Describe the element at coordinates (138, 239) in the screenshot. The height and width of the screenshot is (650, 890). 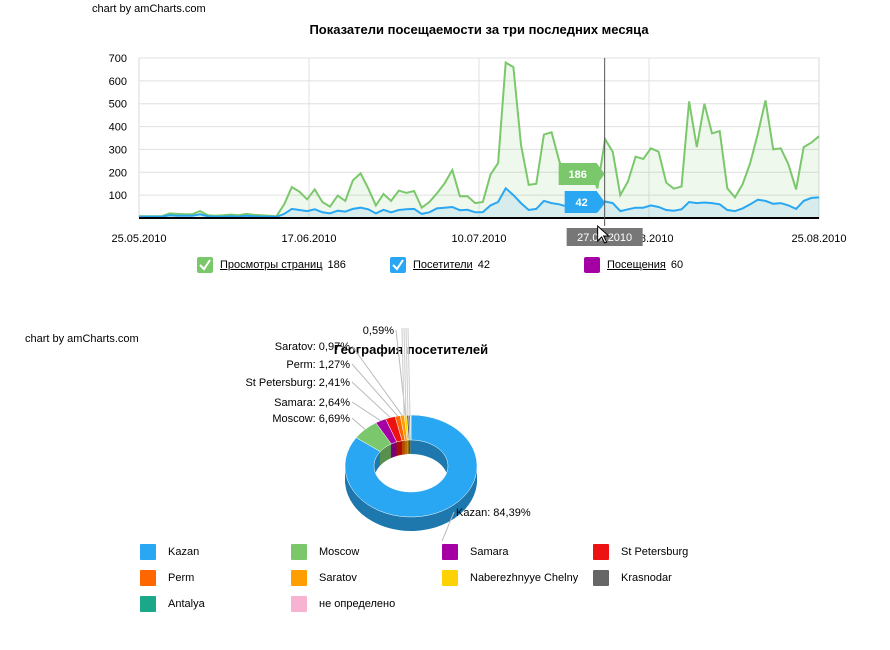
I see `x-tick-label: 25.05.2010` at that location.